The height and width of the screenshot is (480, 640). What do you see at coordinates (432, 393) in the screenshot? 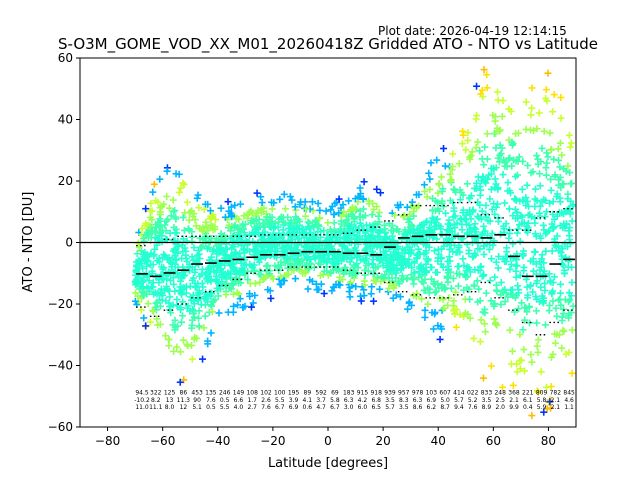
I see `stat-cell: 103` at bounding box center [432, 393].